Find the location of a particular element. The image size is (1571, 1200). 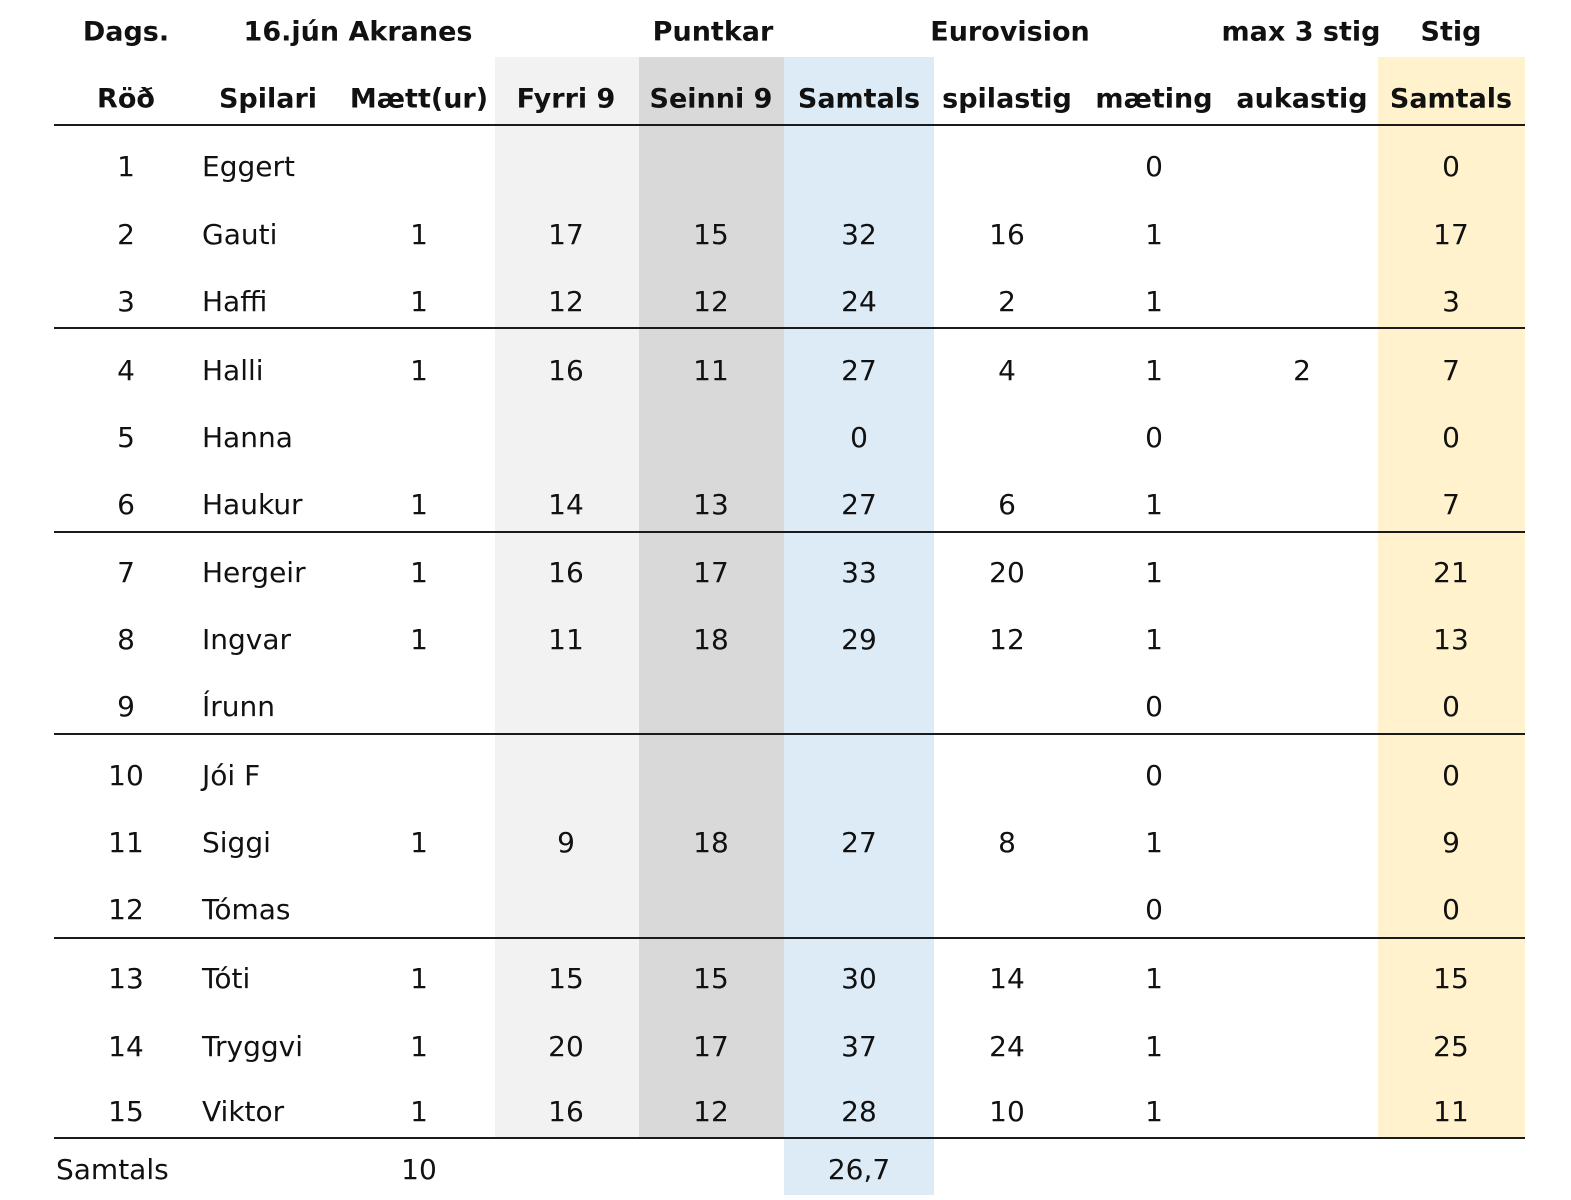

cell-spilari: Tóti is located at coordinates (226, 978).